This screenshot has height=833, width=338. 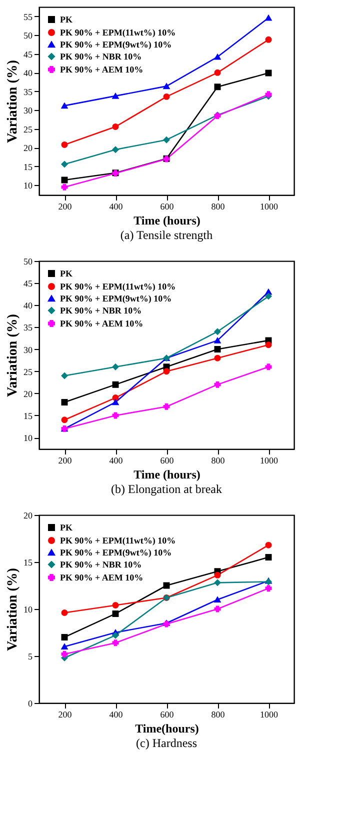 What do you see at coordinates (28, 17) in the screenshot?
I see `y-tick-label: 55` at bounding box center [28, 17].